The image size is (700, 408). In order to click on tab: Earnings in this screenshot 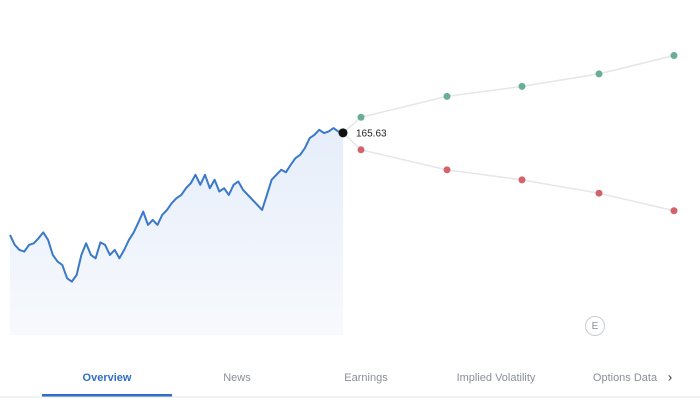, I will do `click(366, 378)`.